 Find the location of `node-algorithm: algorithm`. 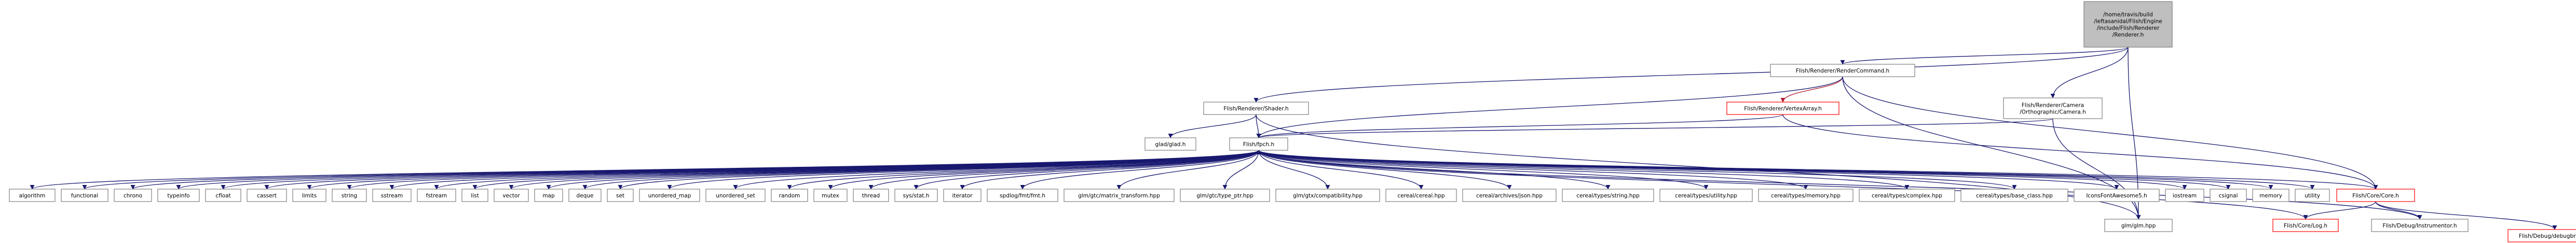

node-algorithm: algorithm is located at coordinates (32, 195).